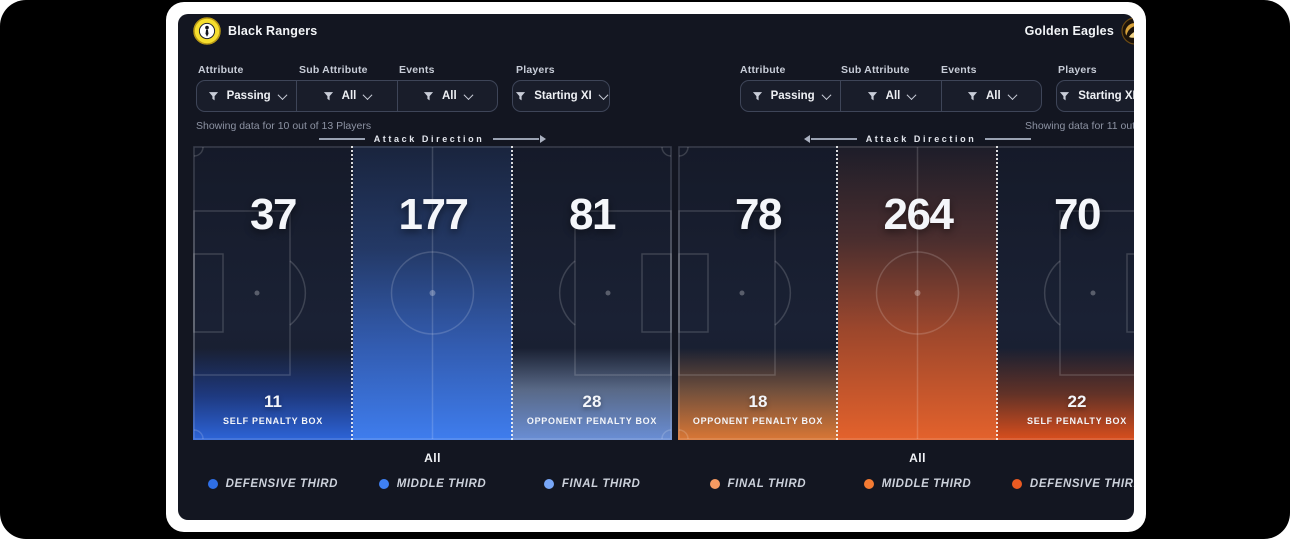 The width and height of the screenshot is (1290, 539). I want to click on middle-third-count: 264, so click(918, 214).